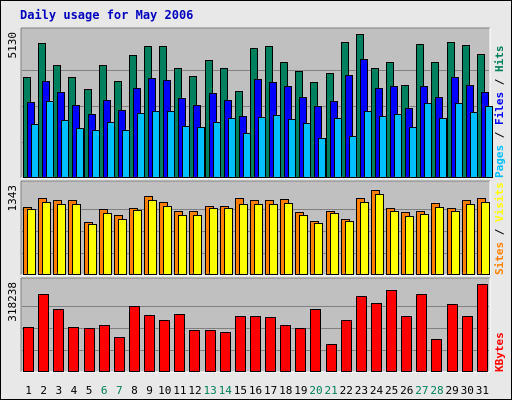  Describe the element at coordinates (164, 390) in the screenshot. I see `x-tick-label-day-10: 10` at that location.